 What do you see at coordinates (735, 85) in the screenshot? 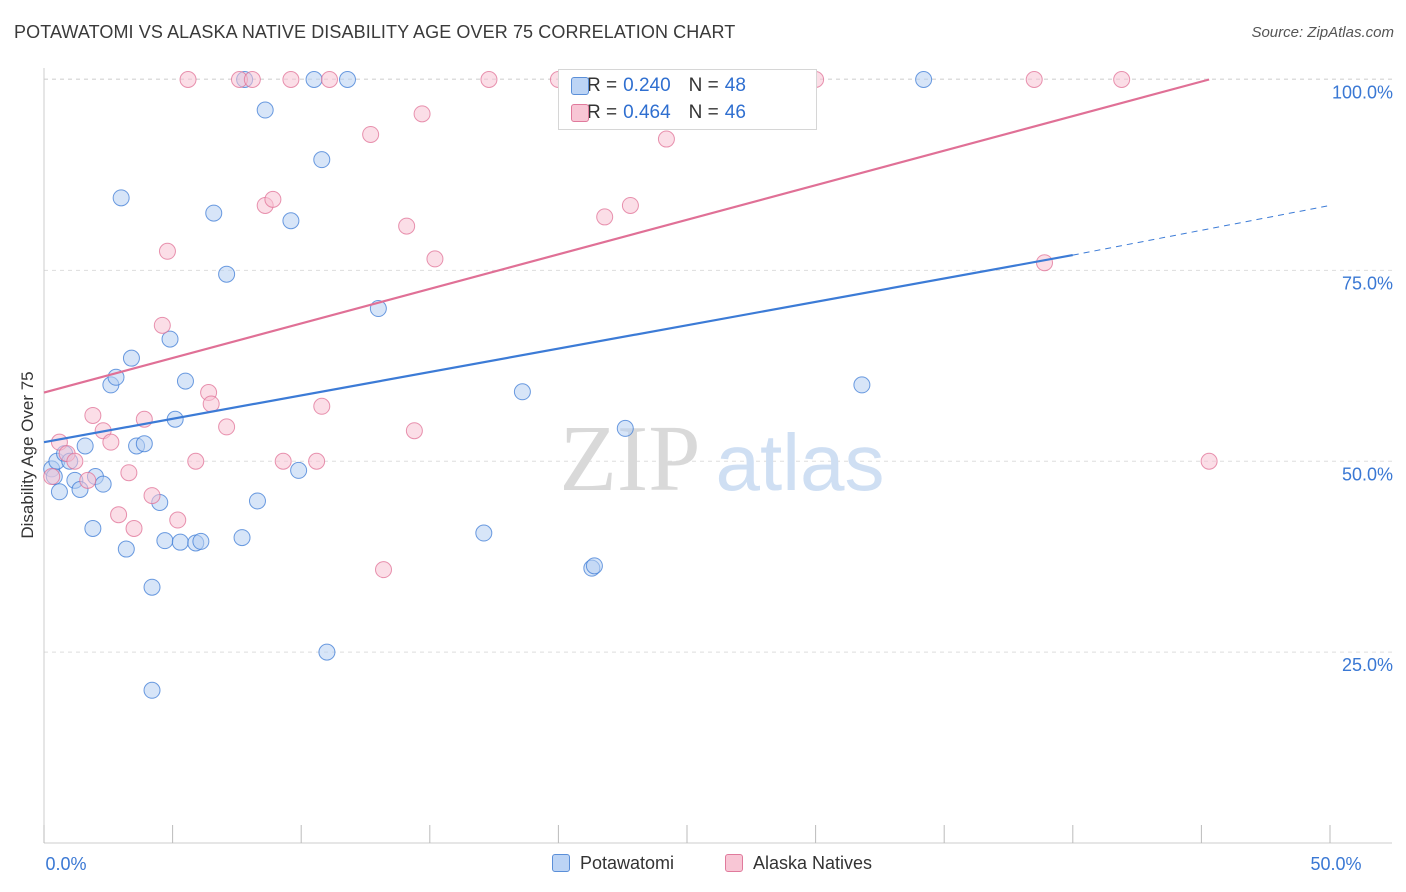
I see `legend-n-value: 48` at bounding box center [735, 85].